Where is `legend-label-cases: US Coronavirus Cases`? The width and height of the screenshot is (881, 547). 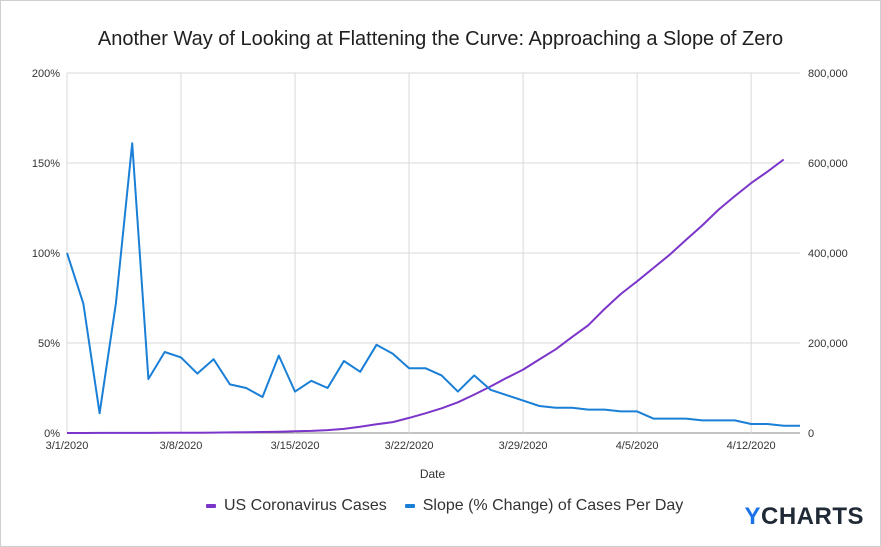
legend-label-cases: US Coronavirus Cases is located at coordinates (305, 505).